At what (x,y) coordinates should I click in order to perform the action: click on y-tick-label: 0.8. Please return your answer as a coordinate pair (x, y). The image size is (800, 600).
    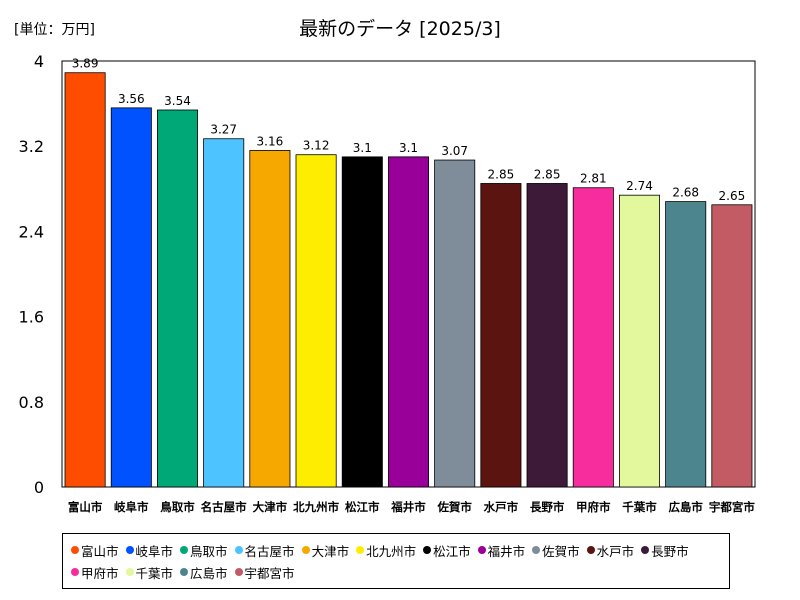
    Looking at the image, I should click on (31, 402).